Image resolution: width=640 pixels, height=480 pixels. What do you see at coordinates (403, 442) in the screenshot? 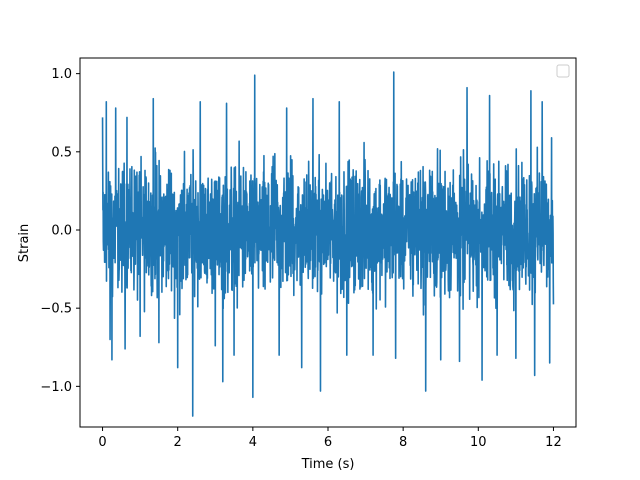
I see `x-tick-label: 8` at bounding box center [403, 442].